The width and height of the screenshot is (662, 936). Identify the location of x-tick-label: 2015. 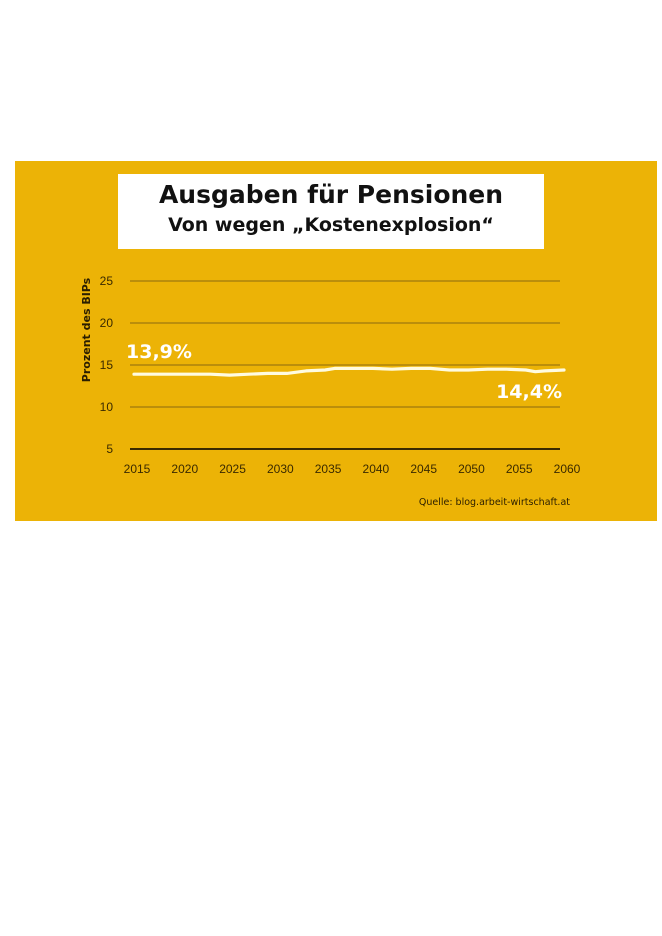
(137, 469).